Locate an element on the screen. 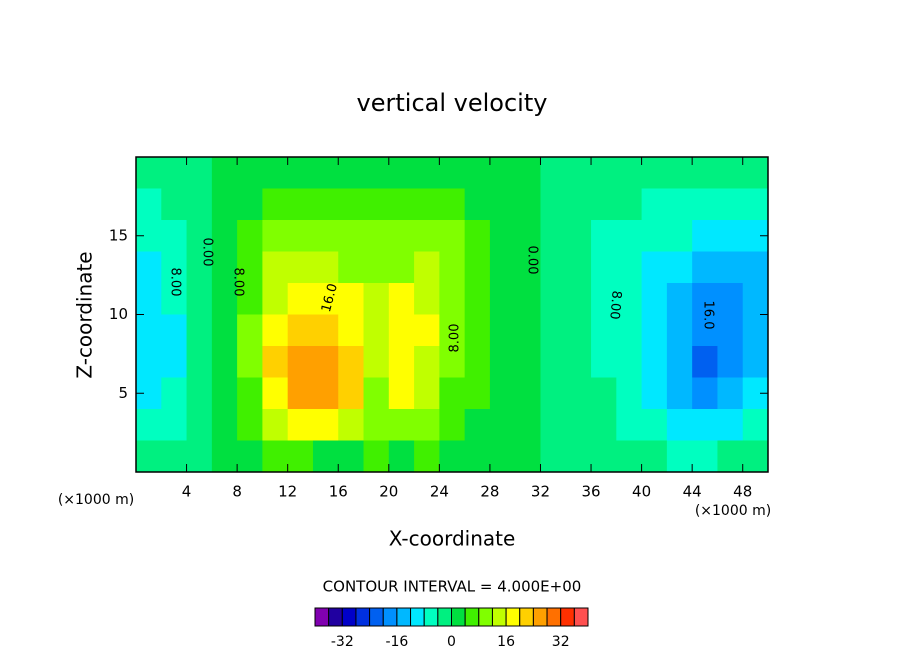 This screenshot has width=904, height=658. x-tick-label: 32 is located at coordinates (540, 492).